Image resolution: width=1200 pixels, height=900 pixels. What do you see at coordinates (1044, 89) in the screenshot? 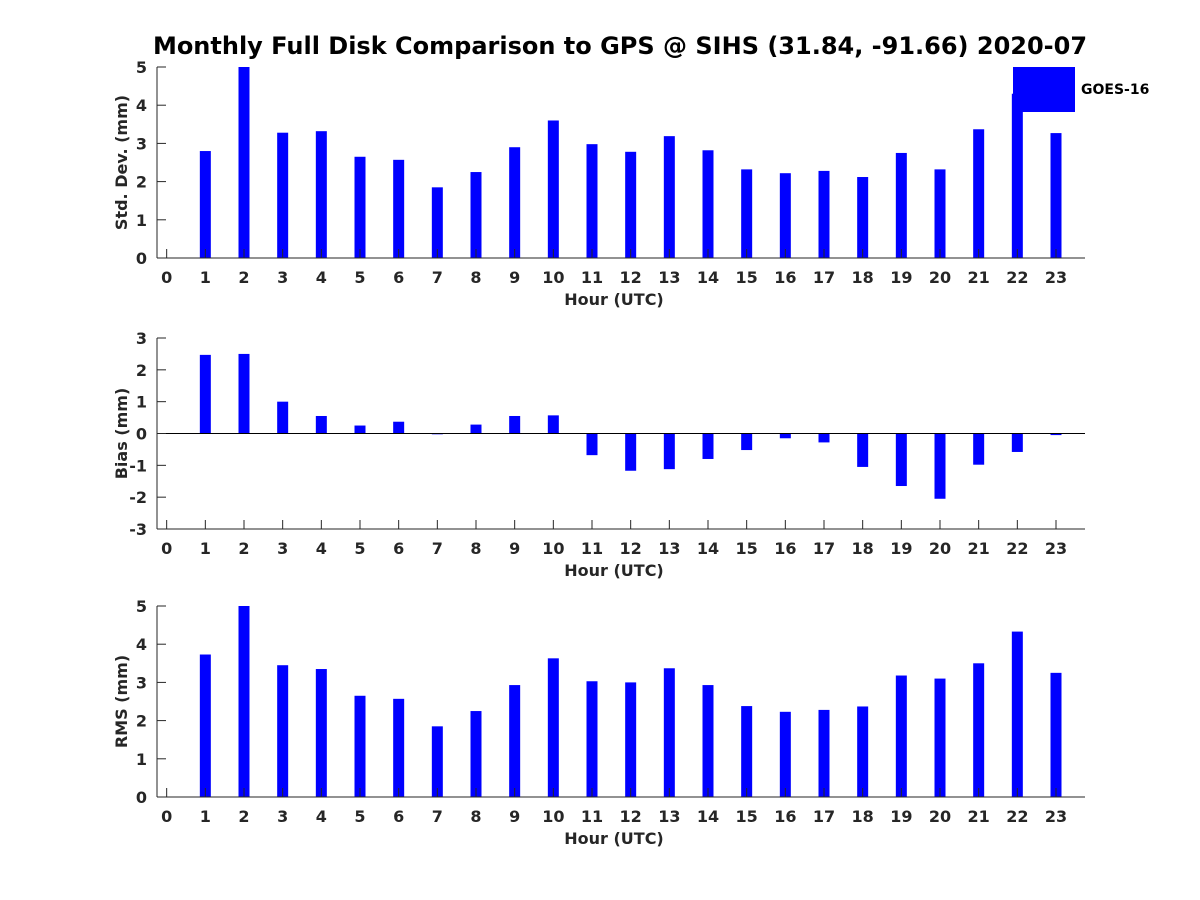
I see `legend-swatch` at bounding box center [1044, 89].